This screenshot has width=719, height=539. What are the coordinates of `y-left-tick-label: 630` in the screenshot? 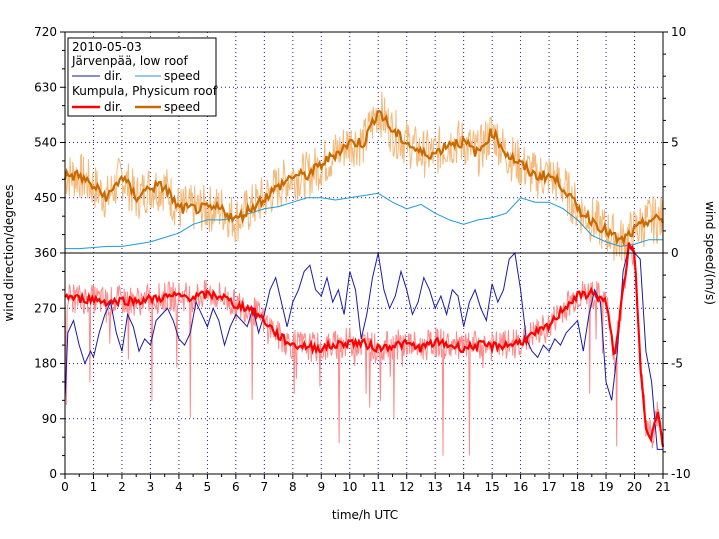 It's located at (45, 87).